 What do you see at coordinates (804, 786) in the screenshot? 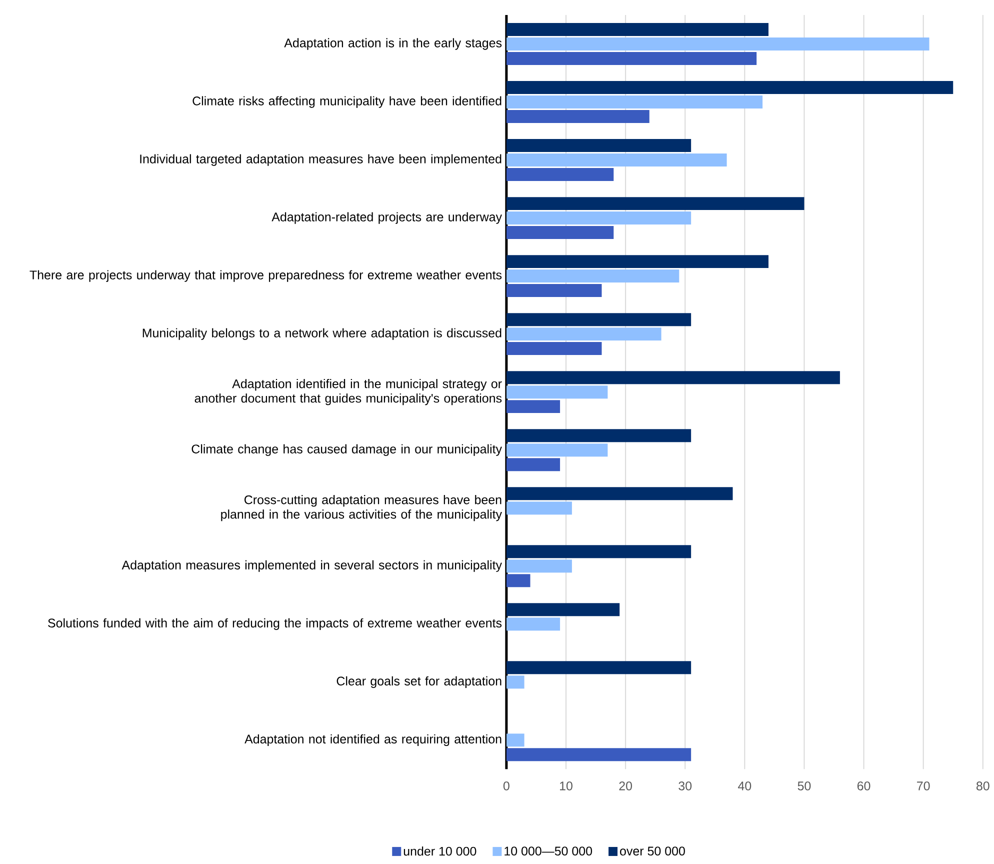
I see `x-tick-label: 50` at bounding box center [804, 786].